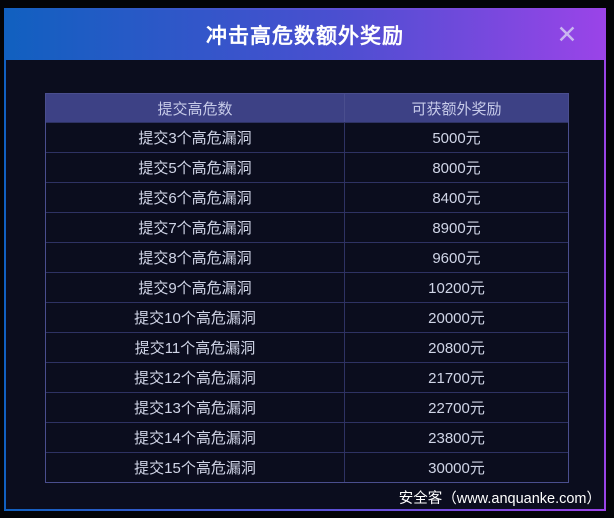  Describe the element at coordinates (195, 348) in the screenshot. I see `cell-count: 提交11个高危漏洞` at that location.